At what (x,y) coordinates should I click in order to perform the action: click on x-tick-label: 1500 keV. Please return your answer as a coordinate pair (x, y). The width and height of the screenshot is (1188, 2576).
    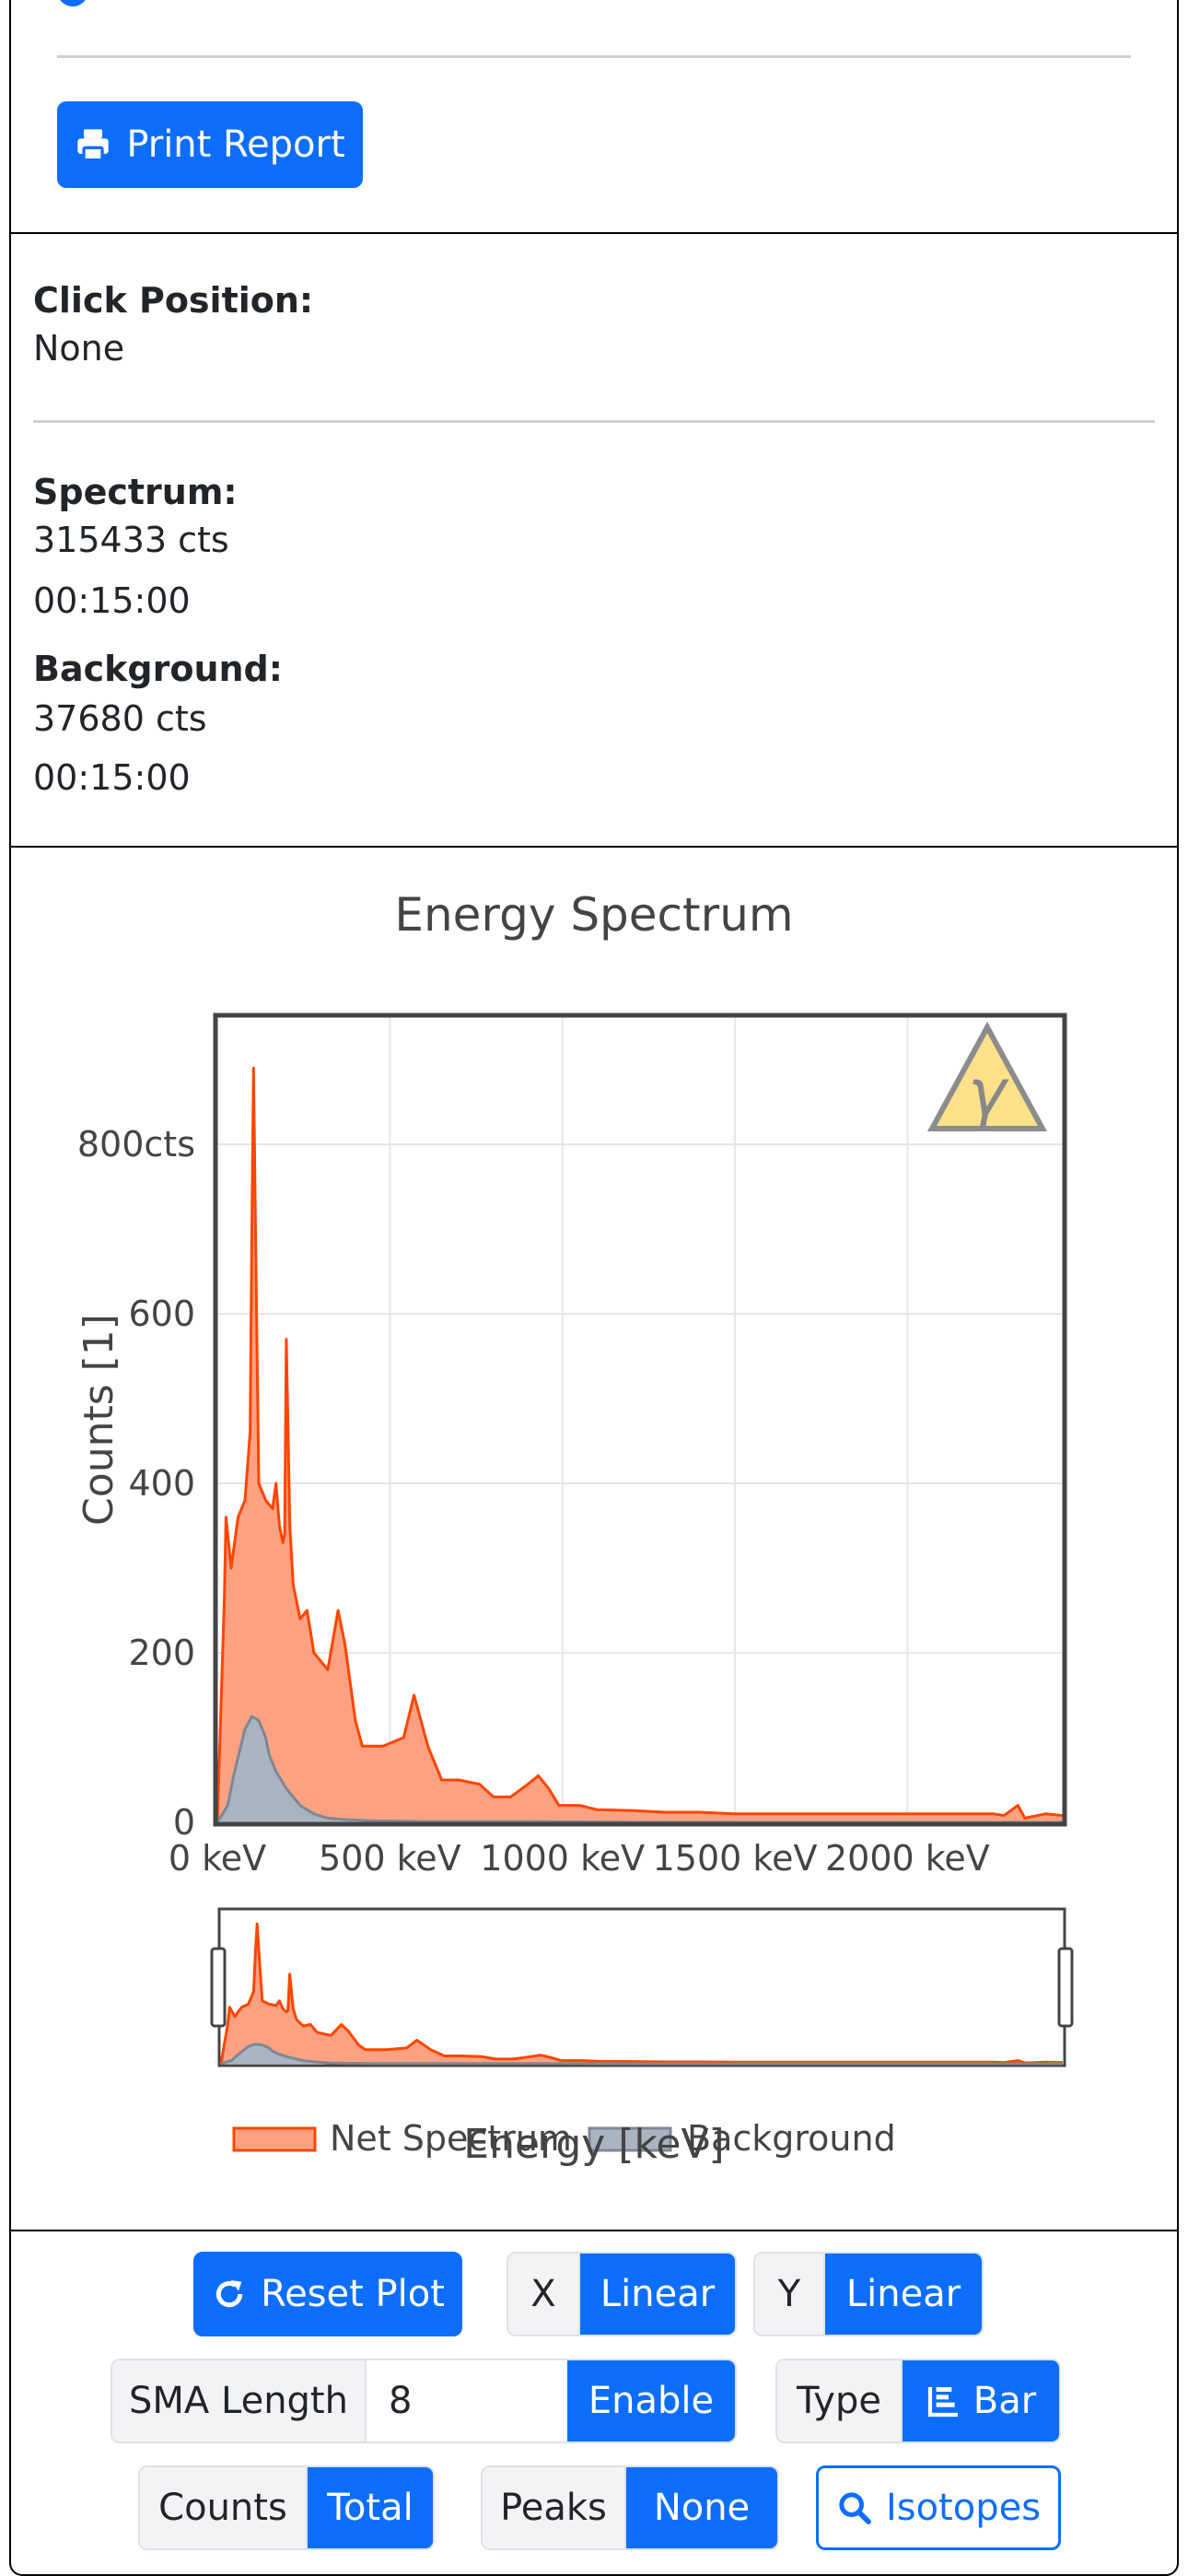
    Looking at the image, I should click on (736, 1858).